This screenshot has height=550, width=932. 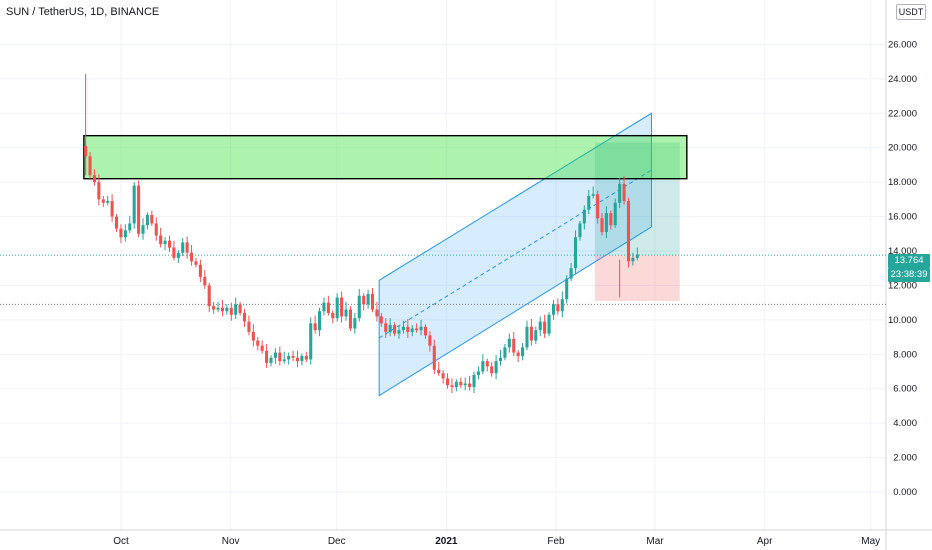 What do you see at coordinates (902, 148) in the screenshot?
I see `price-tick-label: 20.000` at bounding box center [902, 148].